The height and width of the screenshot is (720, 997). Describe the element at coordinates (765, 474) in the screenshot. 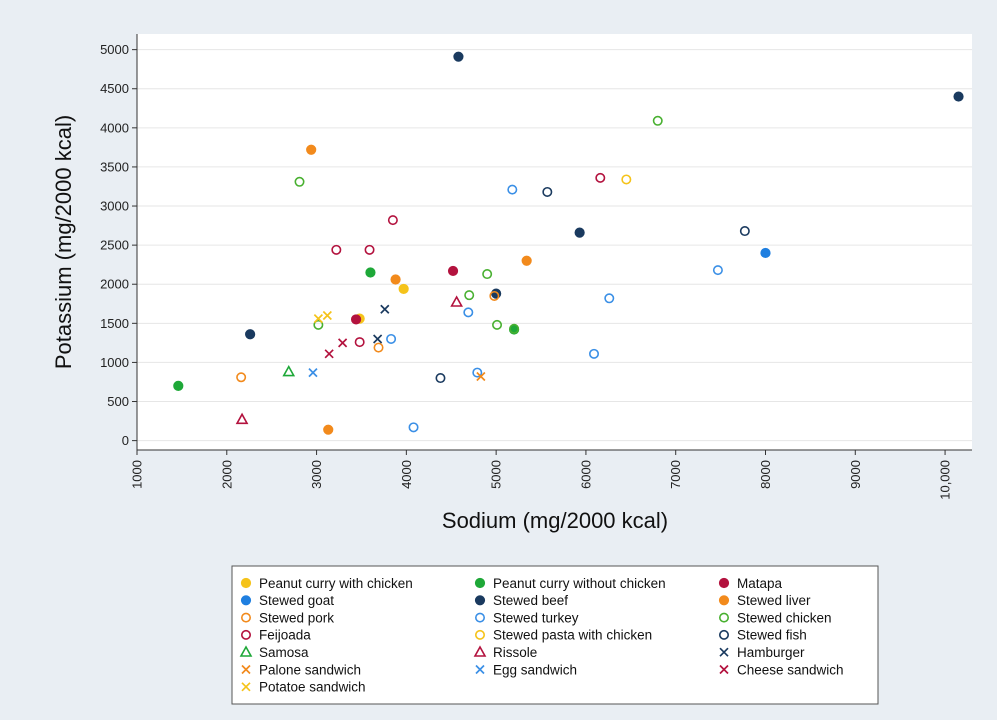

I see `x-tick-label: 8000` at that location.